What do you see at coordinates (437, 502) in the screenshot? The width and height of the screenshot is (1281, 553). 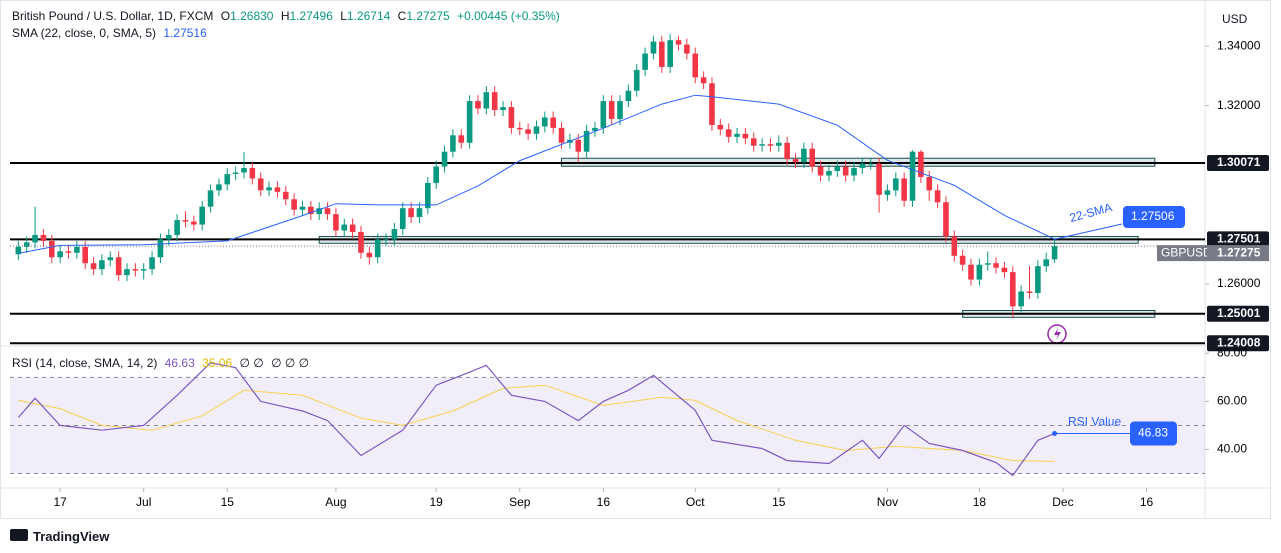 I see `x-tick-label: 19` at bounding box center [437, 502].